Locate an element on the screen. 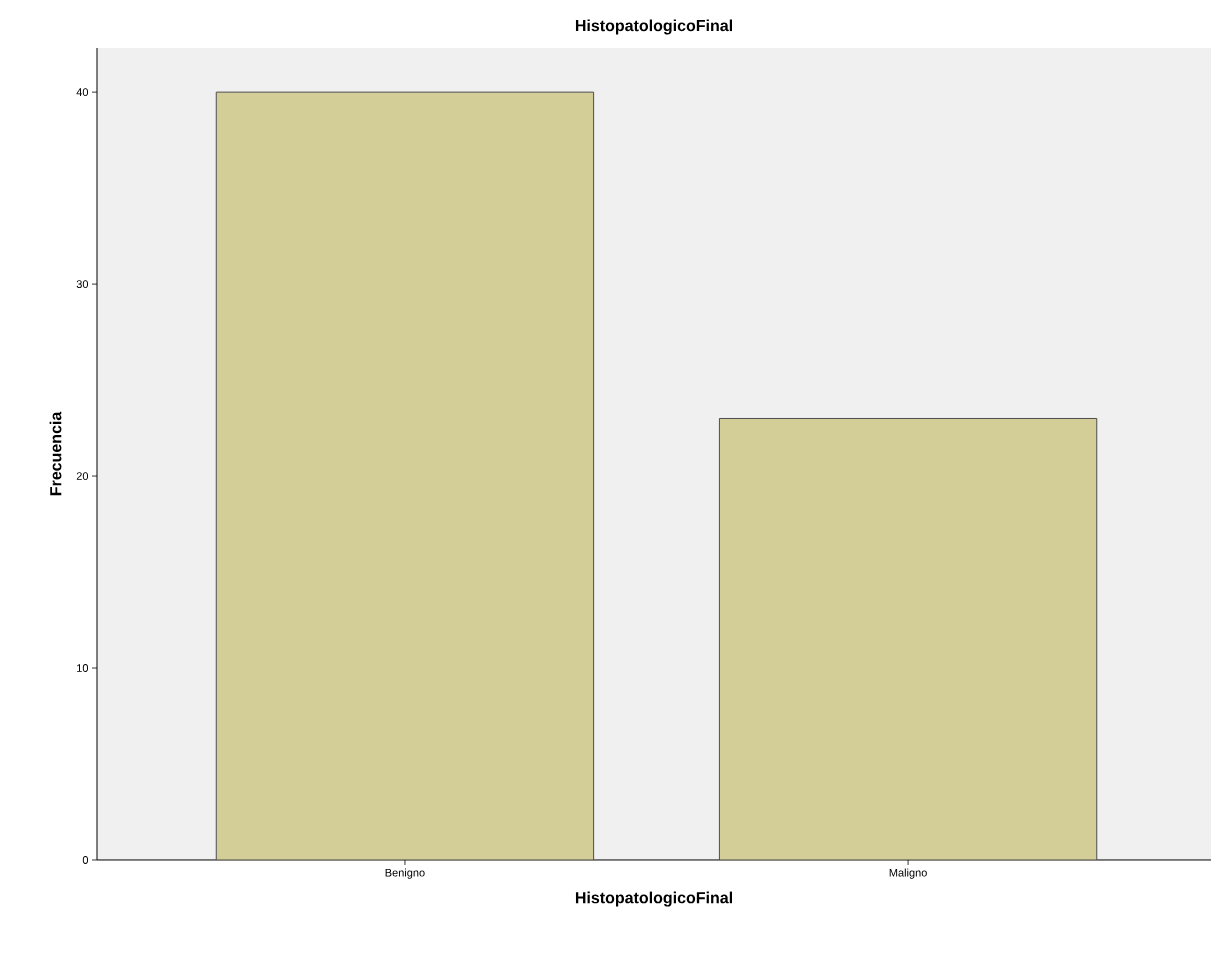 The image size is (1211, 953). y-tick-label: 0 is located at coordinates (85, 860).